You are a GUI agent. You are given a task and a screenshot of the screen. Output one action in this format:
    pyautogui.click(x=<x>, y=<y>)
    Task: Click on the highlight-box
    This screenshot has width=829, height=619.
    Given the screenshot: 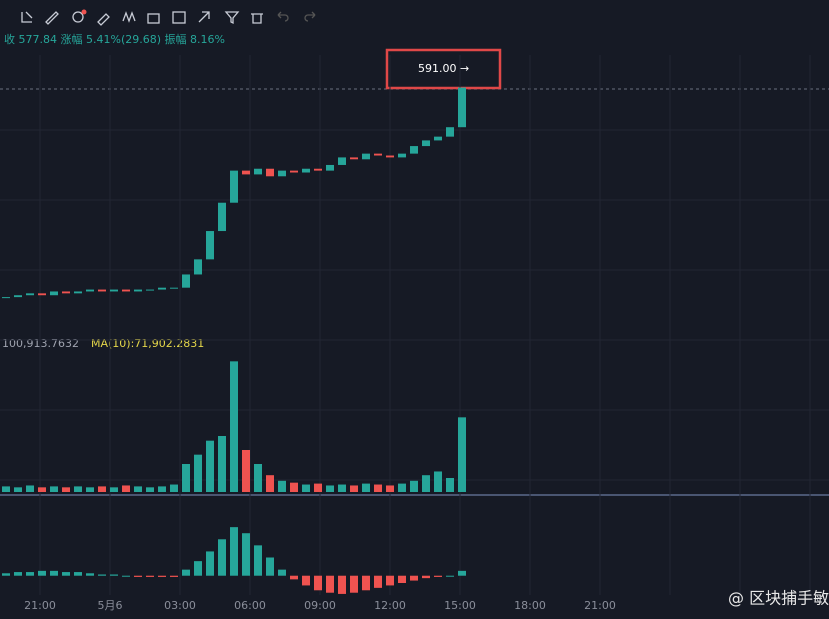 What is the action you would take?
    pyautogui.click(x=443, y=69)
    